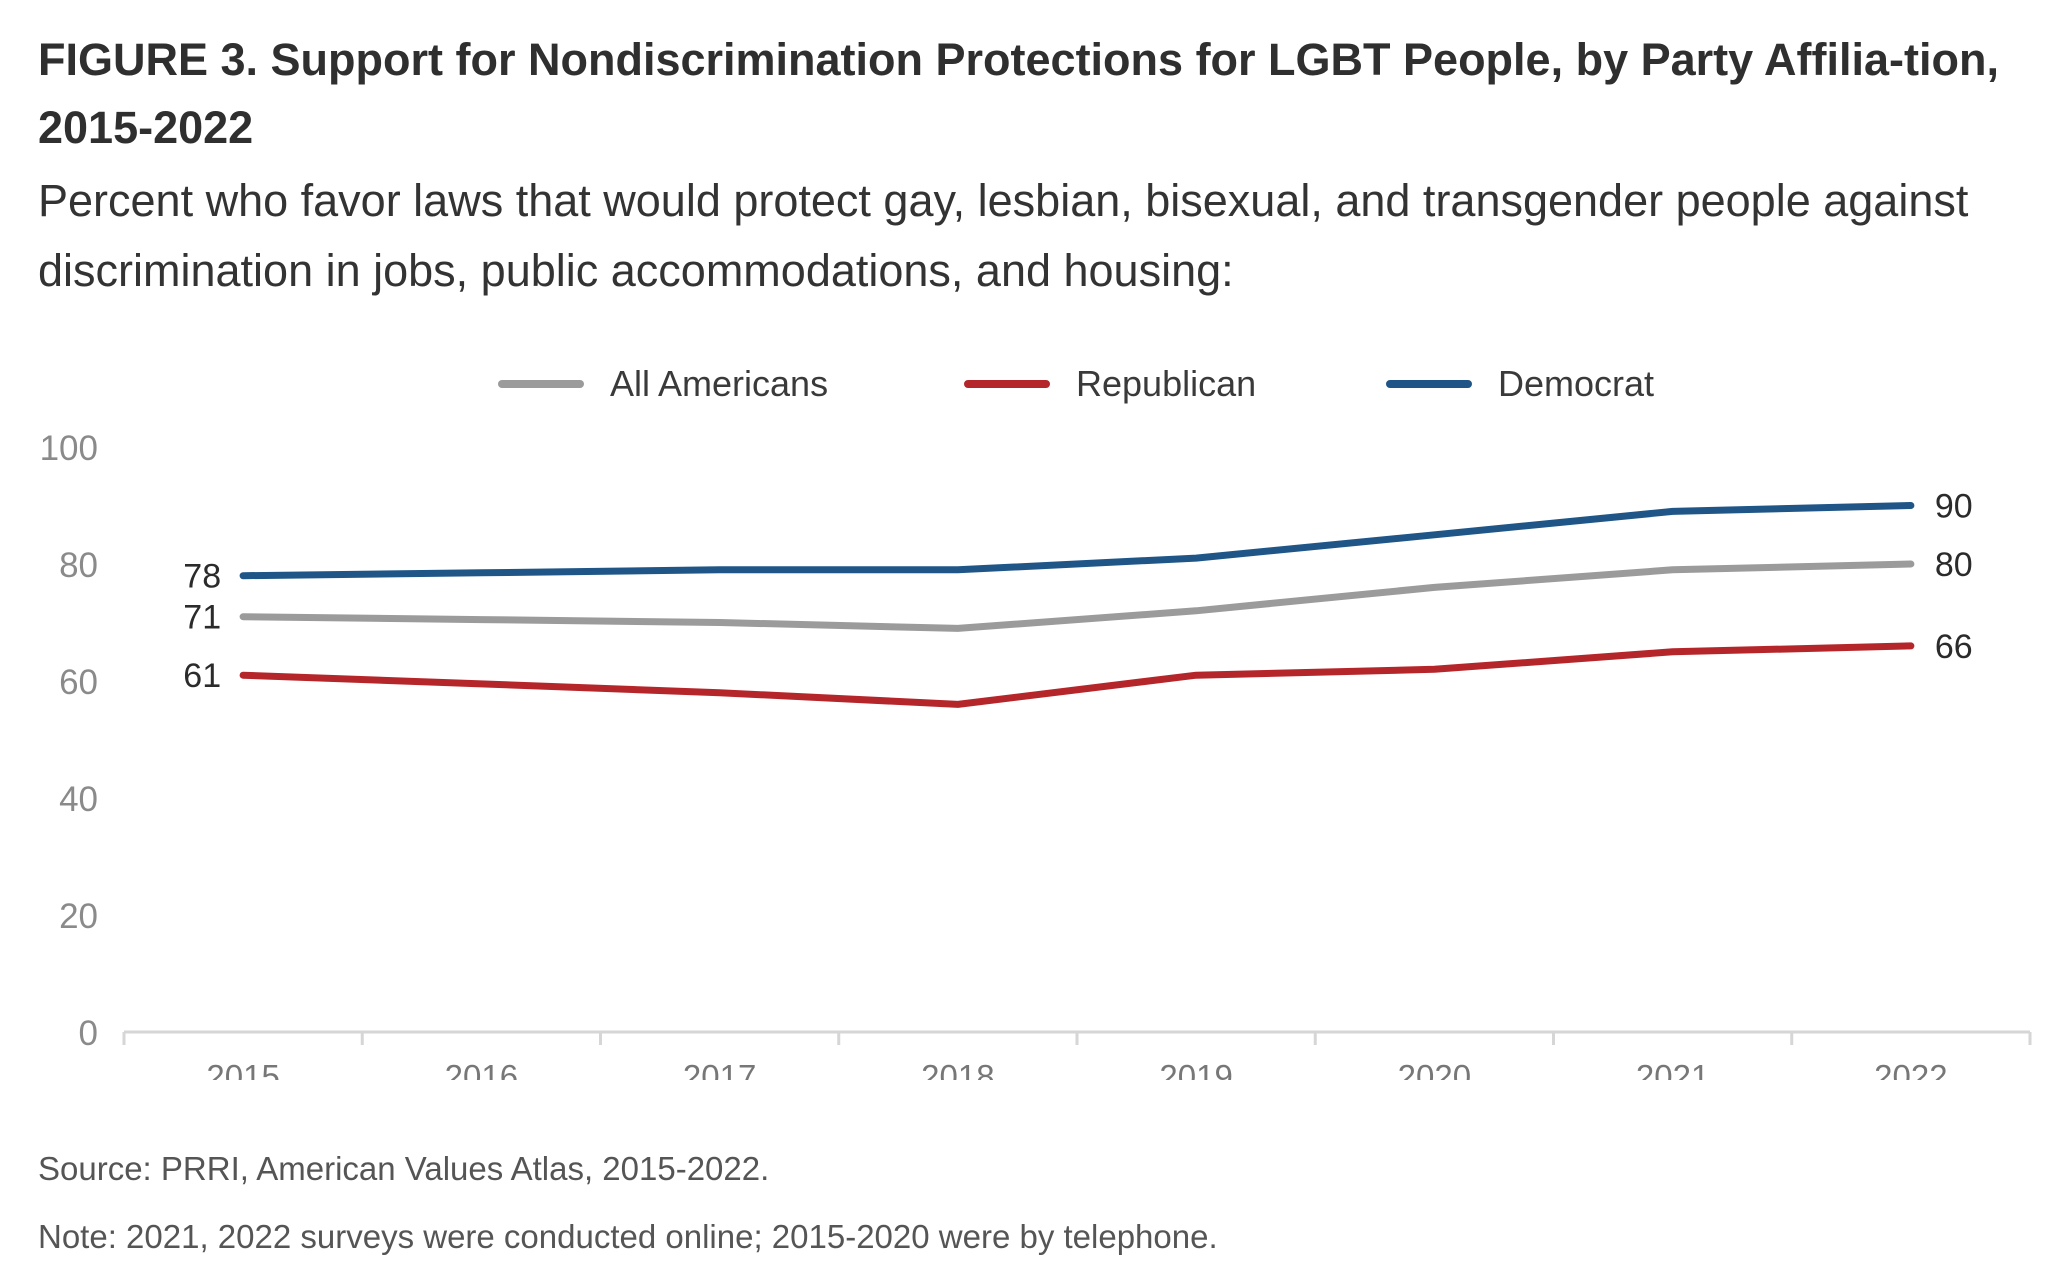 The height and width of the screenshot is (1287, 2064). I want to click on x-tick-label-2018: 2018, so click(957, 1069).